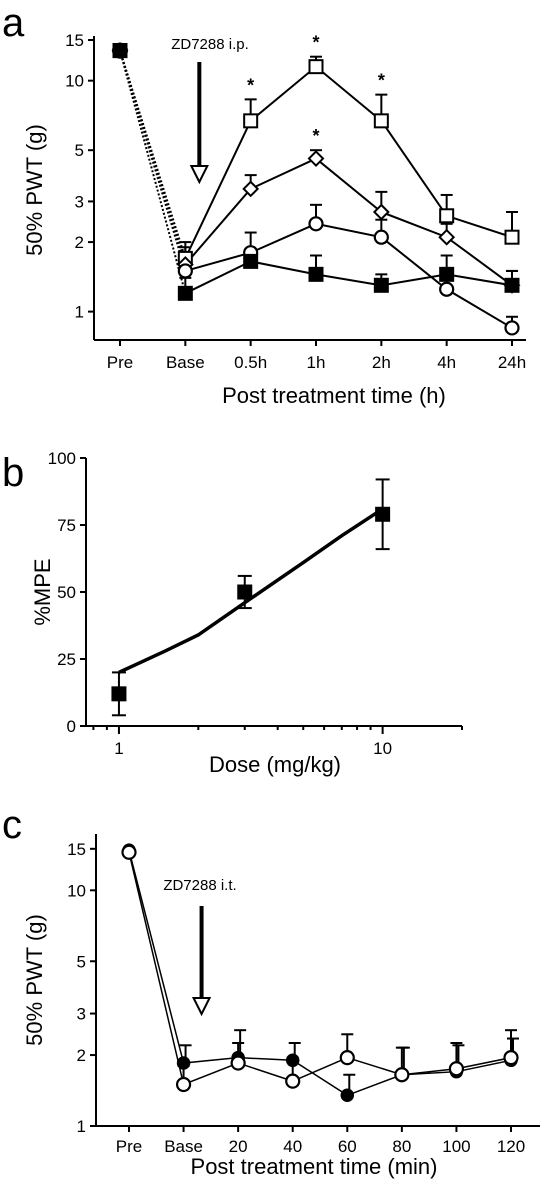  Describe the element at coordinates (185, 362) in the screenshot. I see `panel-a-xtick-label: Base` at that location.